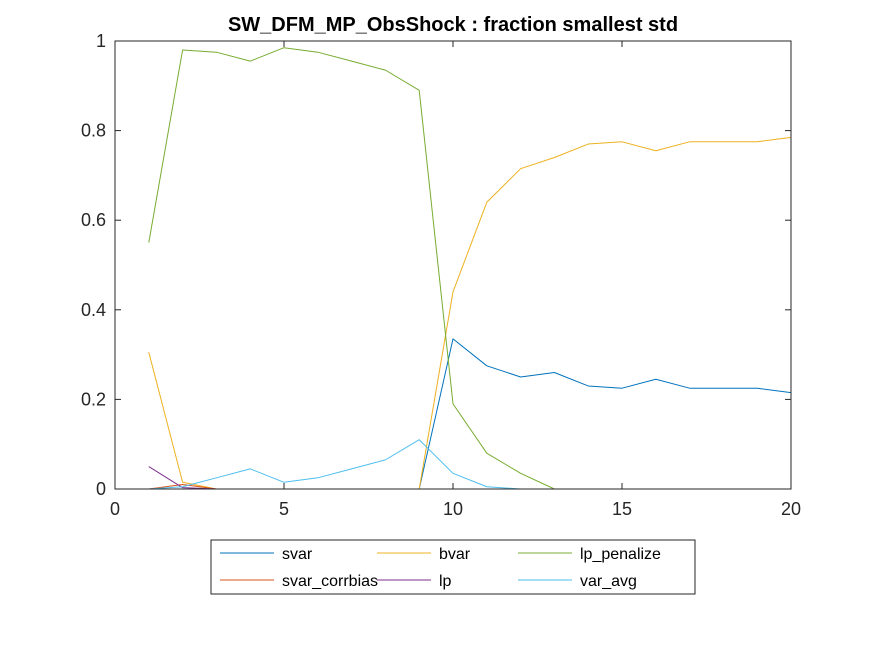 Image resolution: width=875 pixels, height=656 pixels. I want to click on x-tick-label: 15, so click(622, 509).